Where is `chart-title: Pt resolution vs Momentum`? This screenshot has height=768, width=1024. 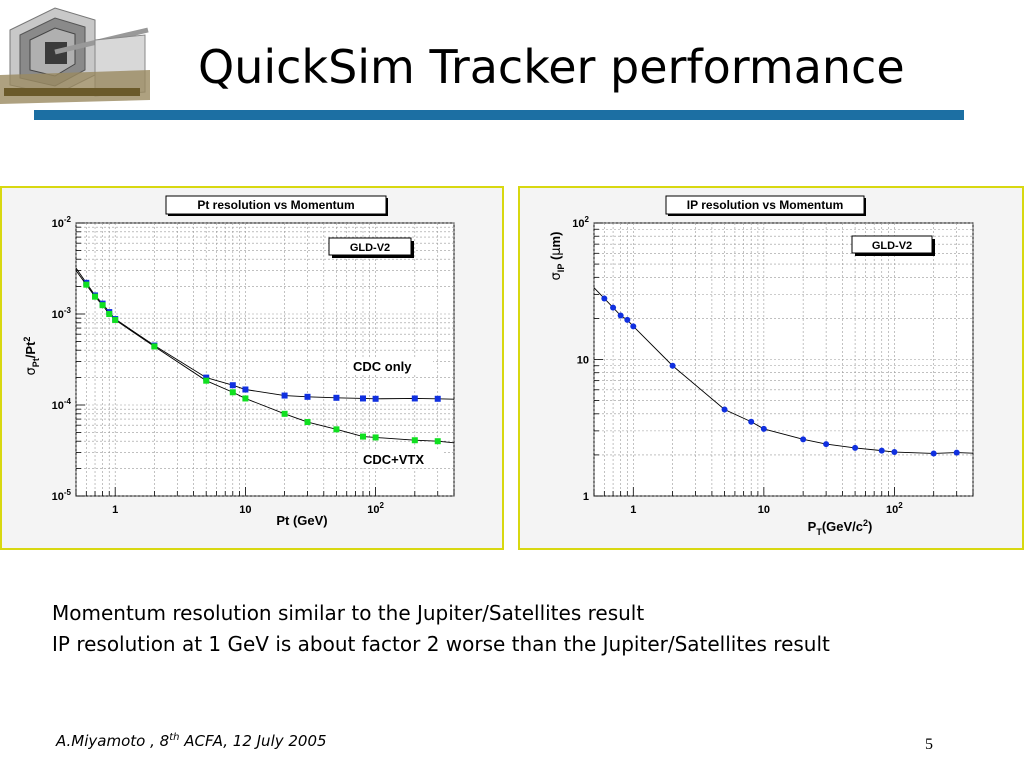 chart-title: Pt resolution vs Momentum is located at coordinates (275, 205).